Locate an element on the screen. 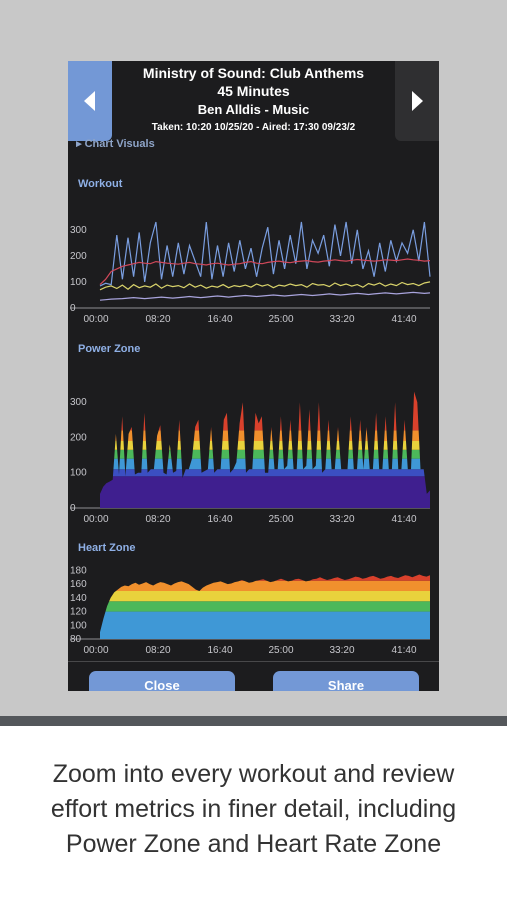  output-series-line is located at coordinates (265, 254).